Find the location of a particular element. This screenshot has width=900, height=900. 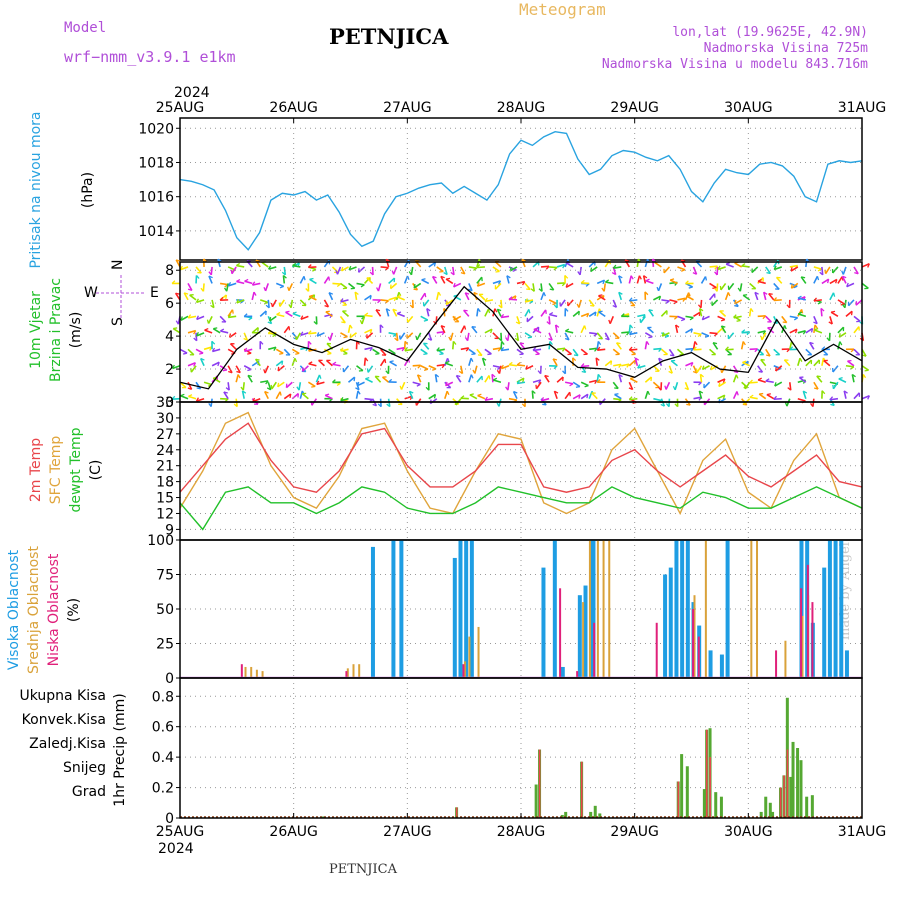

y-axis-label: (%) is located at coordinates (74, 610).